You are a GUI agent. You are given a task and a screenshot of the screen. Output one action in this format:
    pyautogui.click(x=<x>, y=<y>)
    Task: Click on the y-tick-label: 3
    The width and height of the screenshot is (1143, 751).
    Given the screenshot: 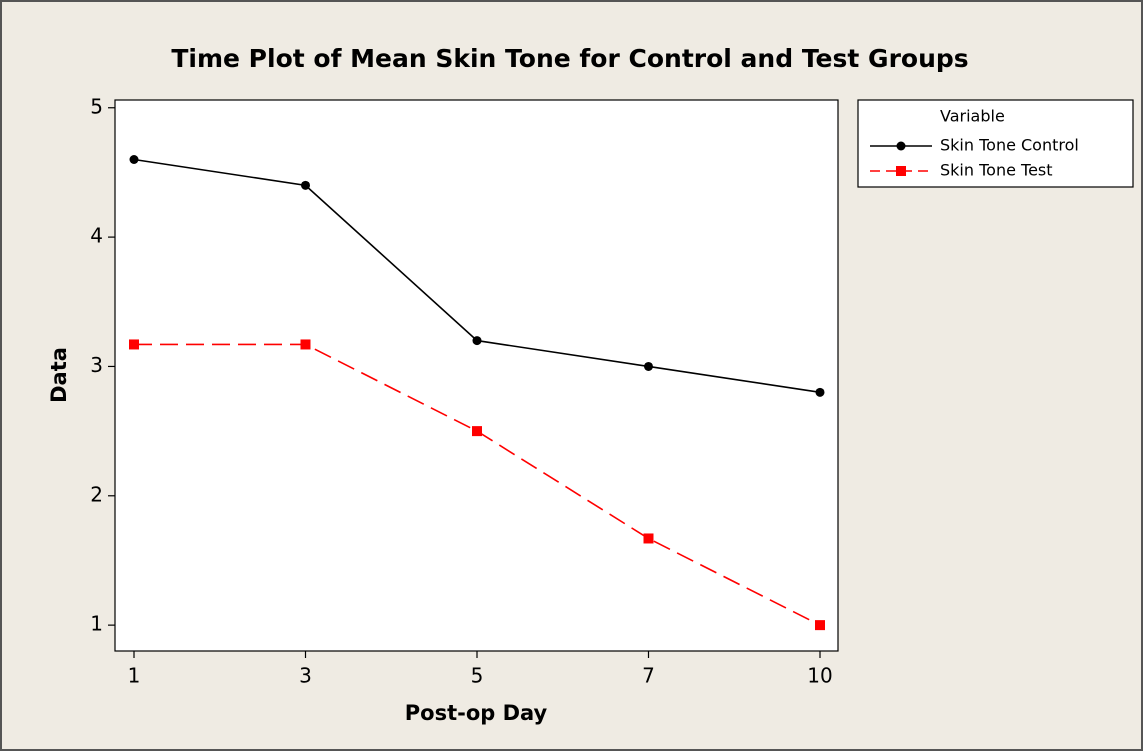 What is the action you would take?
    pyautogui.click(x=96, y=365)
    